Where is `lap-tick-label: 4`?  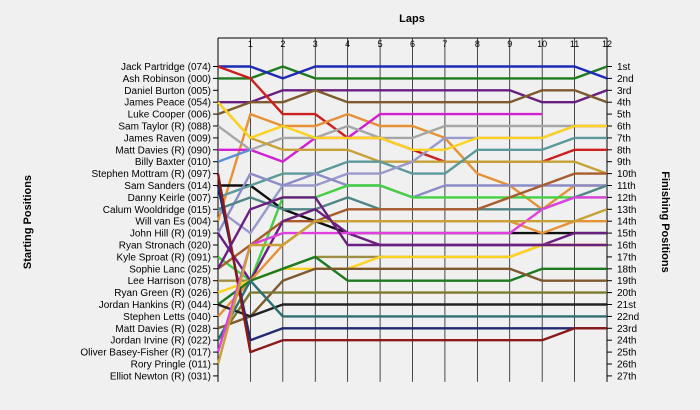
lap-tick-label: 4 is located at coordinates (347, 44).